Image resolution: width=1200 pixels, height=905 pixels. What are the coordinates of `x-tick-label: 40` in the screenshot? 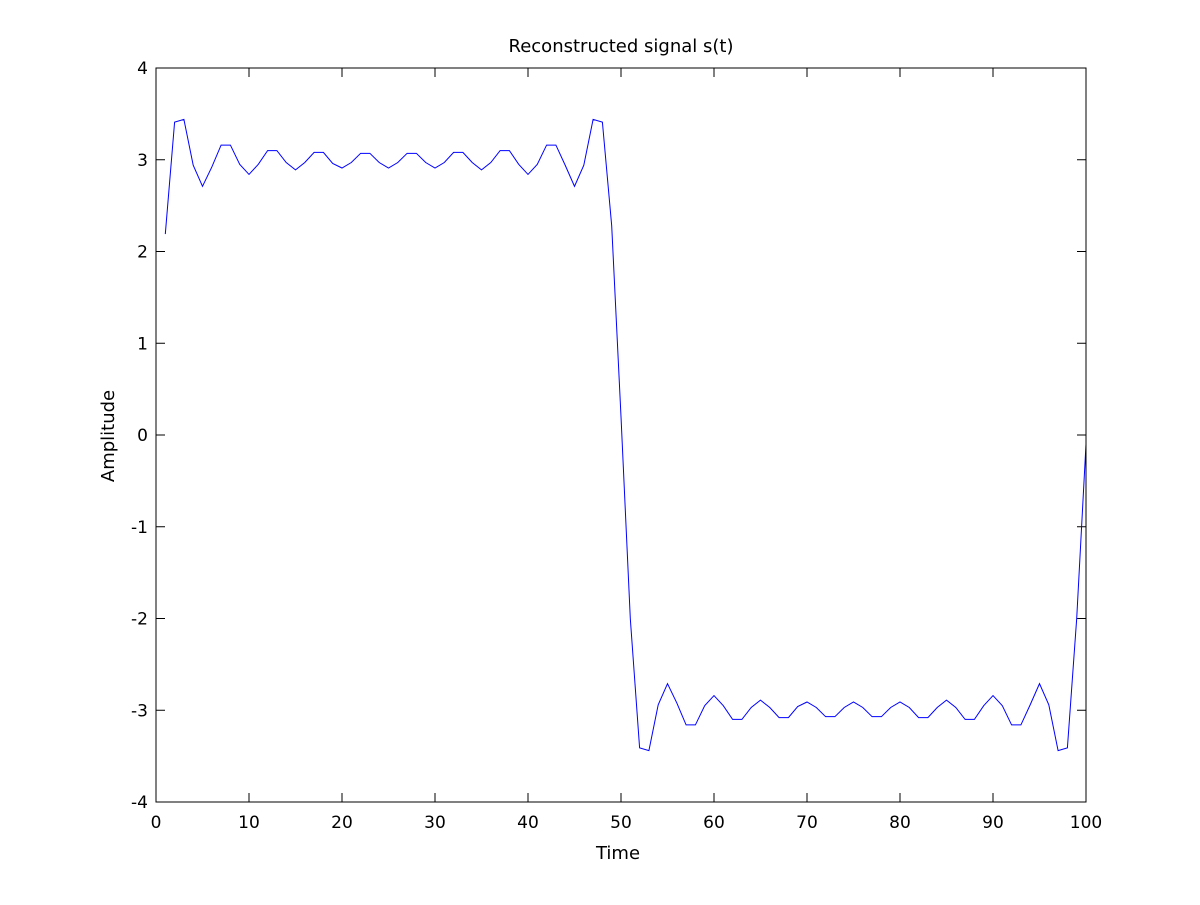 It's located at (528, 823).